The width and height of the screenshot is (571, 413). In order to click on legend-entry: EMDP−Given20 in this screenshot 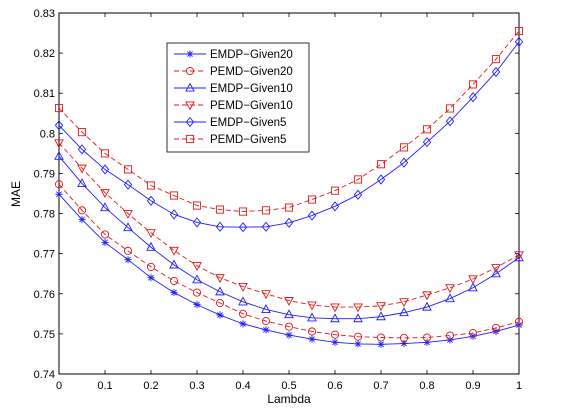, I will do `click(233, 55)`.